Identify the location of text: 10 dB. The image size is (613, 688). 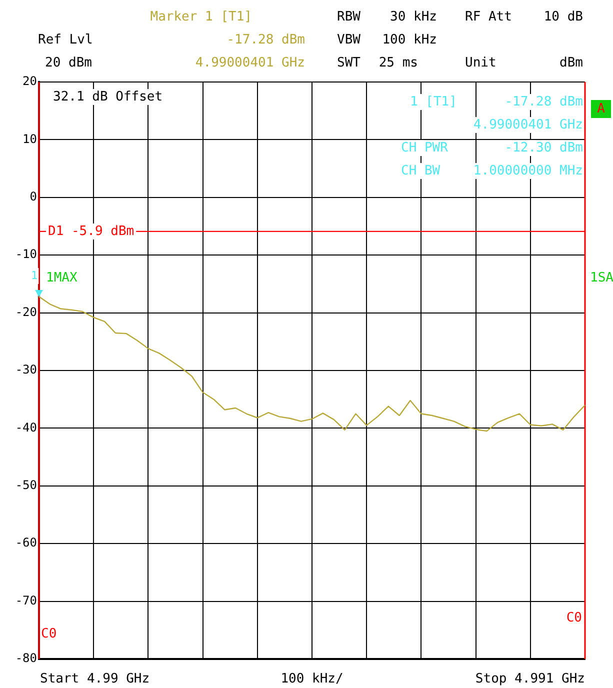
(564, 16).